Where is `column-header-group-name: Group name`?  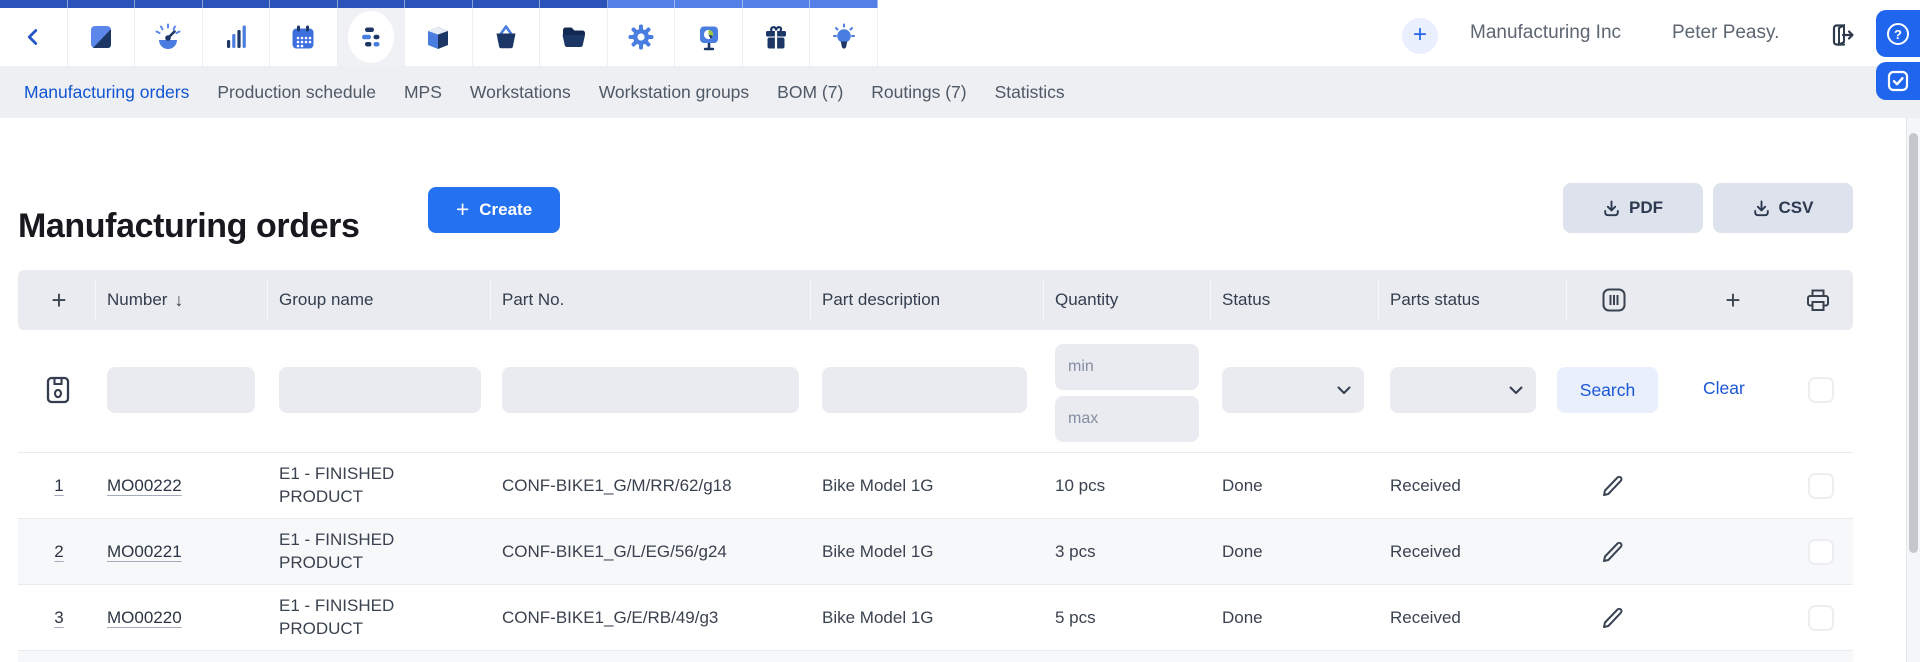
column-header-group-name: Group name is located at coordinates (326, 299).